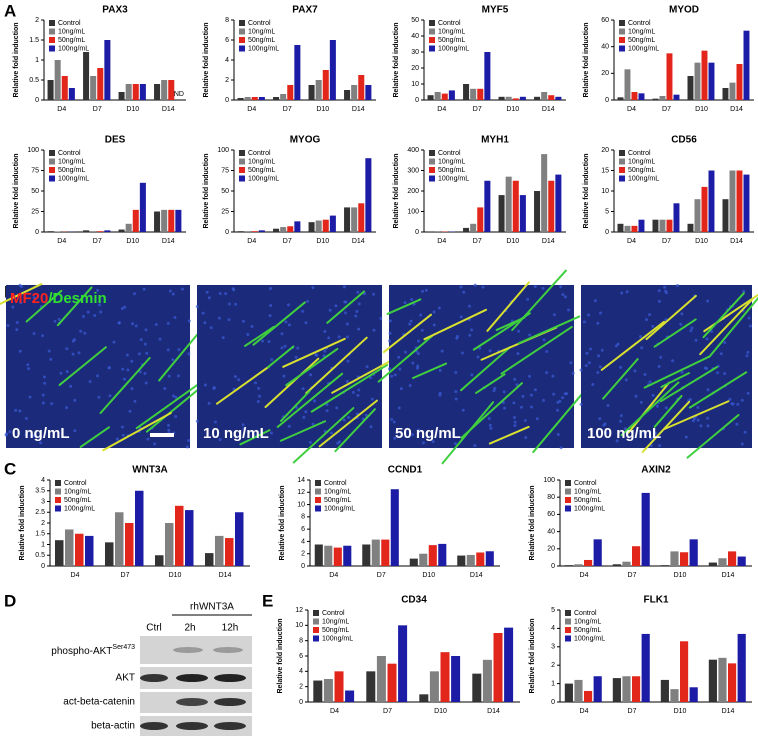 Image resolution: width=758 pixels, height=738 pixels. I want to click on stain-red: MF20, so click(29, 298).